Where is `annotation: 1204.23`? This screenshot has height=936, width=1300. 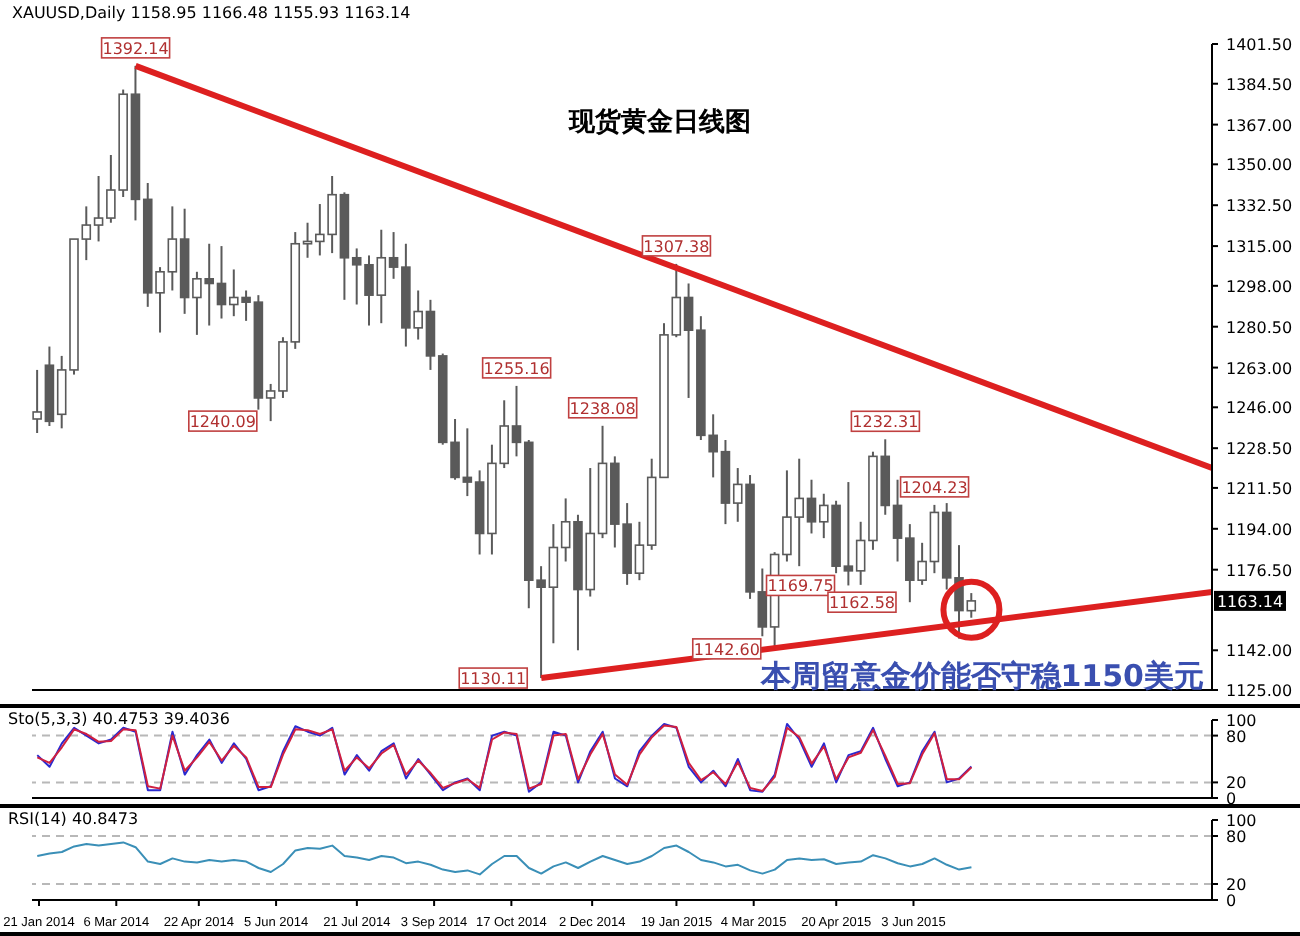
annotation: 1204.23 is located at coordinates (934, 487).